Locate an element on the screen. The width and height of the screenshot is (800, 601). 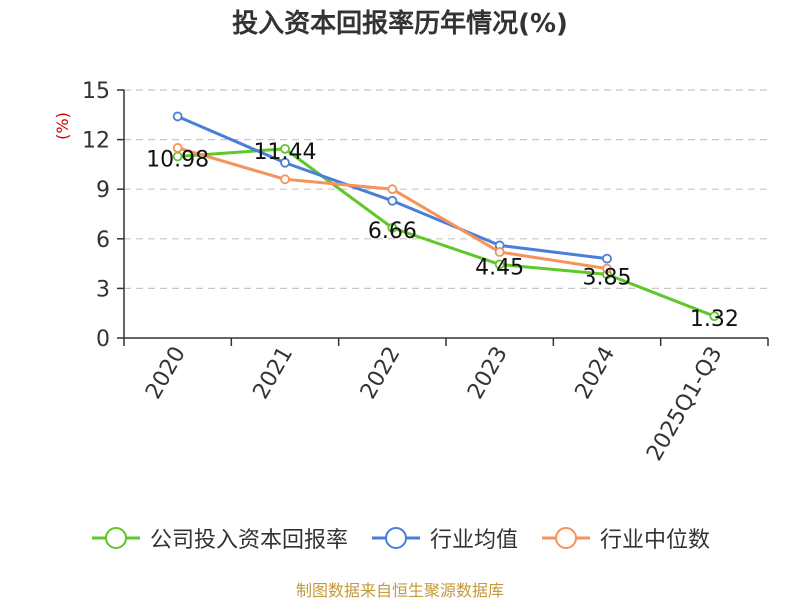
legend-item: 公司投入资本回报率 is located at coordinates (219, 538).